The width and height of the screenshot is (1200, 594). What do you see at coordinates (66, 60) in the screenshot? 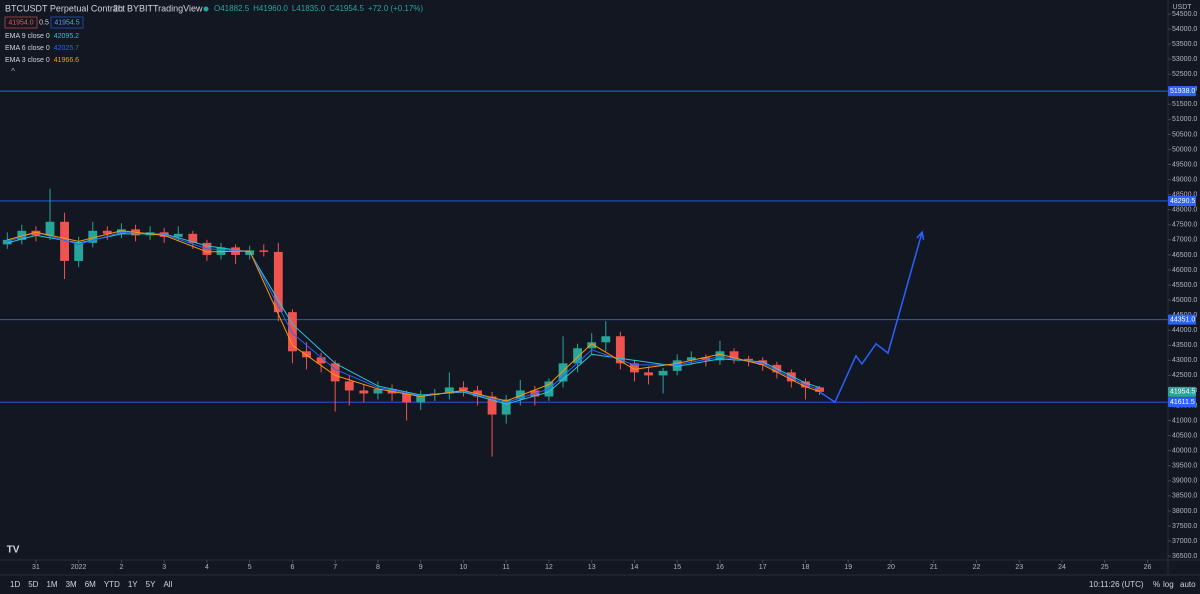
I see `overlay-last: 41966.6` at bounding box center [66, 60].